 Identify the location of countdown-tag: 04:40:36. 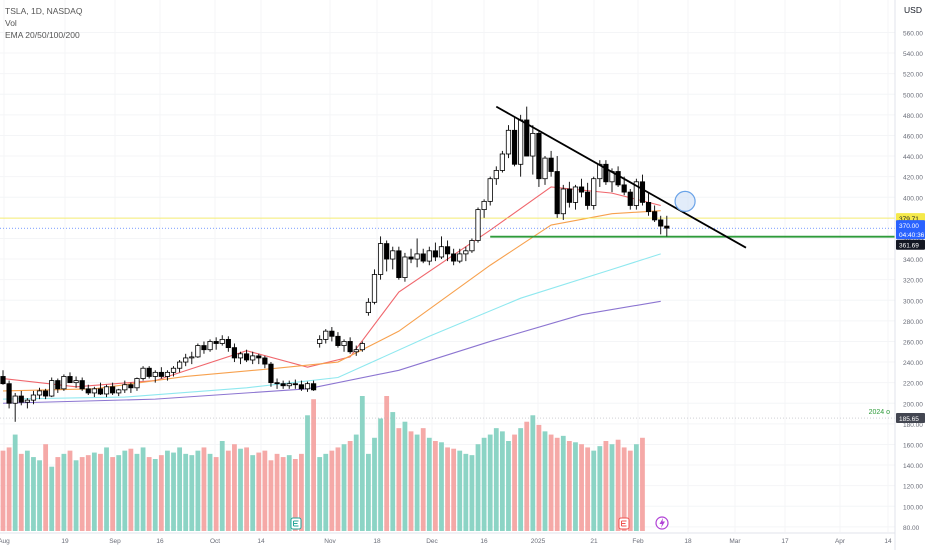
(910, 234).